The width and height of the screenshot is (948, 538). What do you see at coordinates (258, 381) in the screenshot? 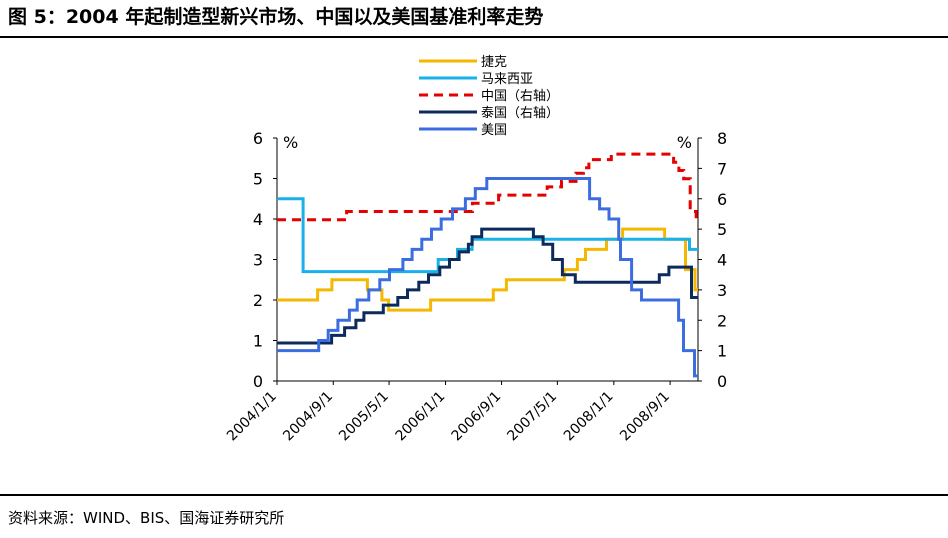
I see `left-tick-label: 0` at bounding box center [258, 381].